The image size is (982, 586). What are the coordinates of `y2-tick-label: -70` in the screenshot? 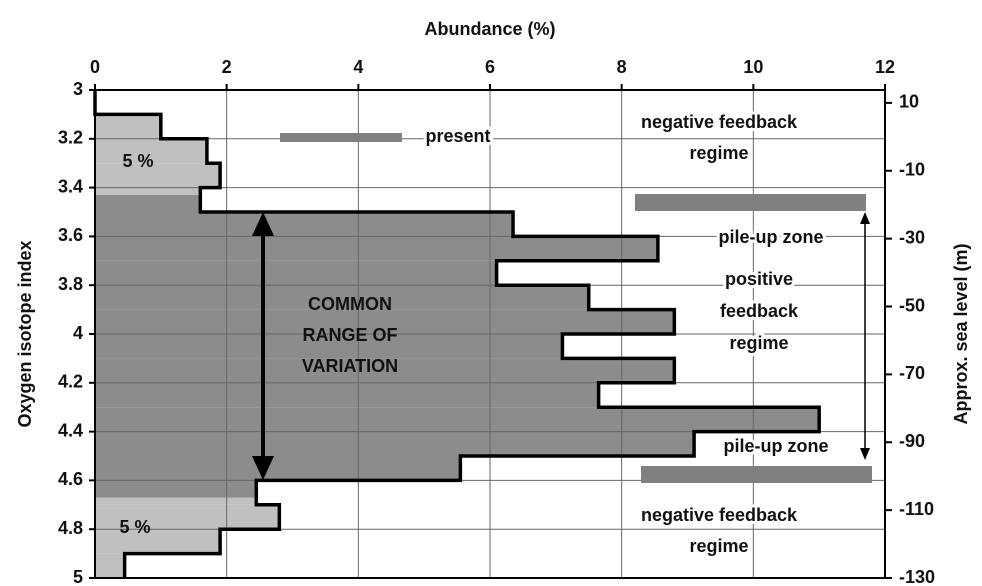 It's located at (912, 373).